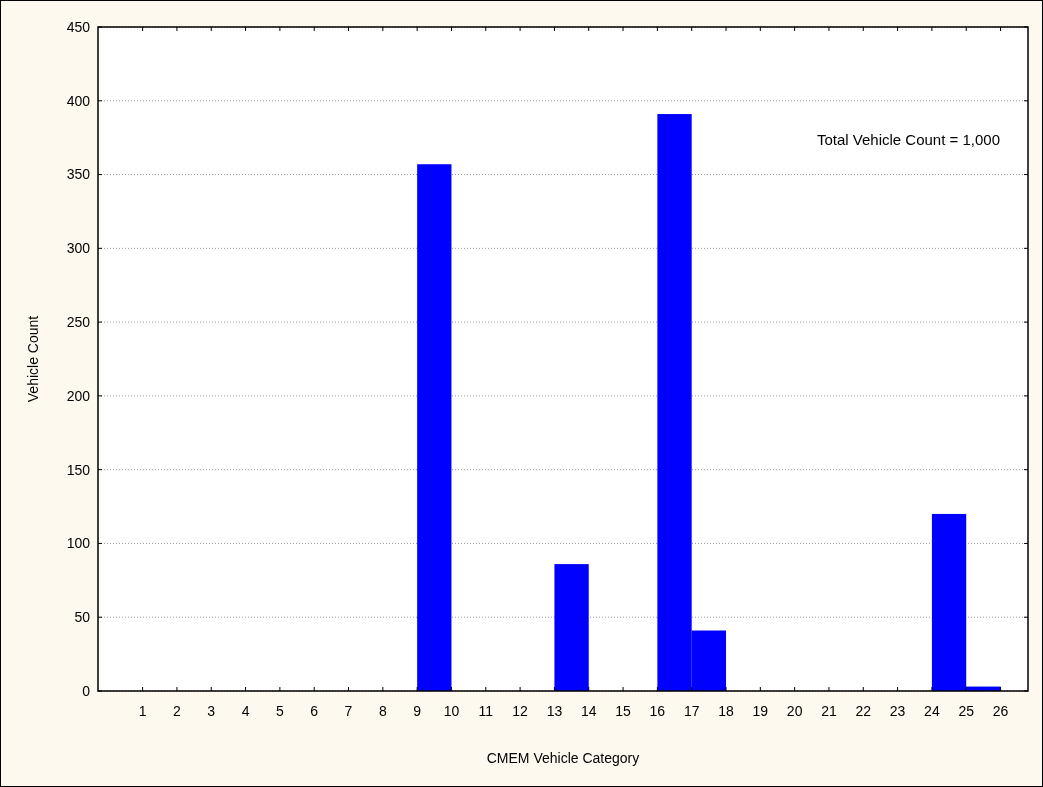 Image resolution: width=1043 pixels, height=787 pixels. Describe the element at coordinates (908, 139) in the screenshot. I see `annotation: Total Vehicle Count = 1,000` at that location.